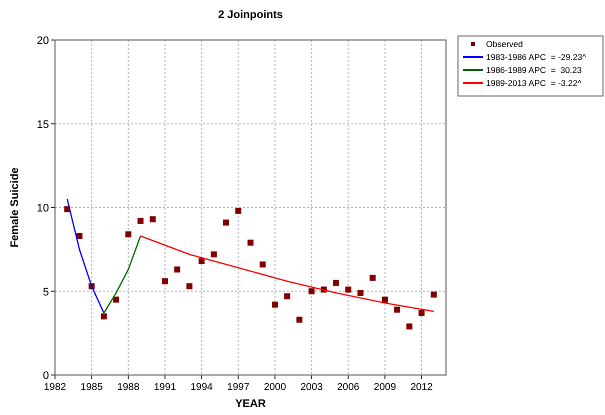 This screenshot has width=605, height=415. Describe the element at coordinates (422, 387) in the screenshot. I see `x-tick-label: 2012` at that location.